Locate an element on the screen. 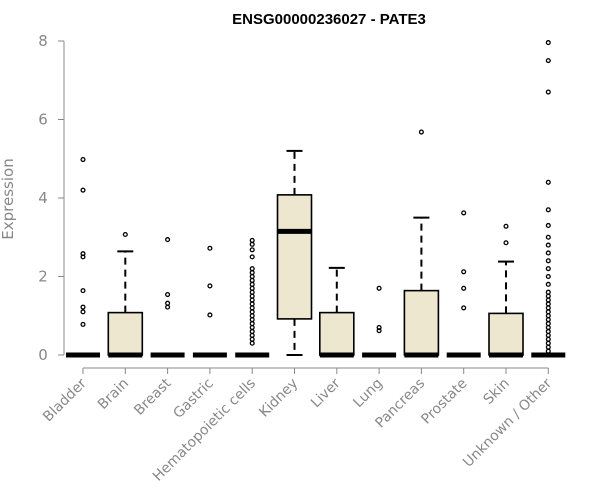 The width and height of the screenshot is (600, 500). x-tick-label: Prostate is located at coordinates (444, 402).